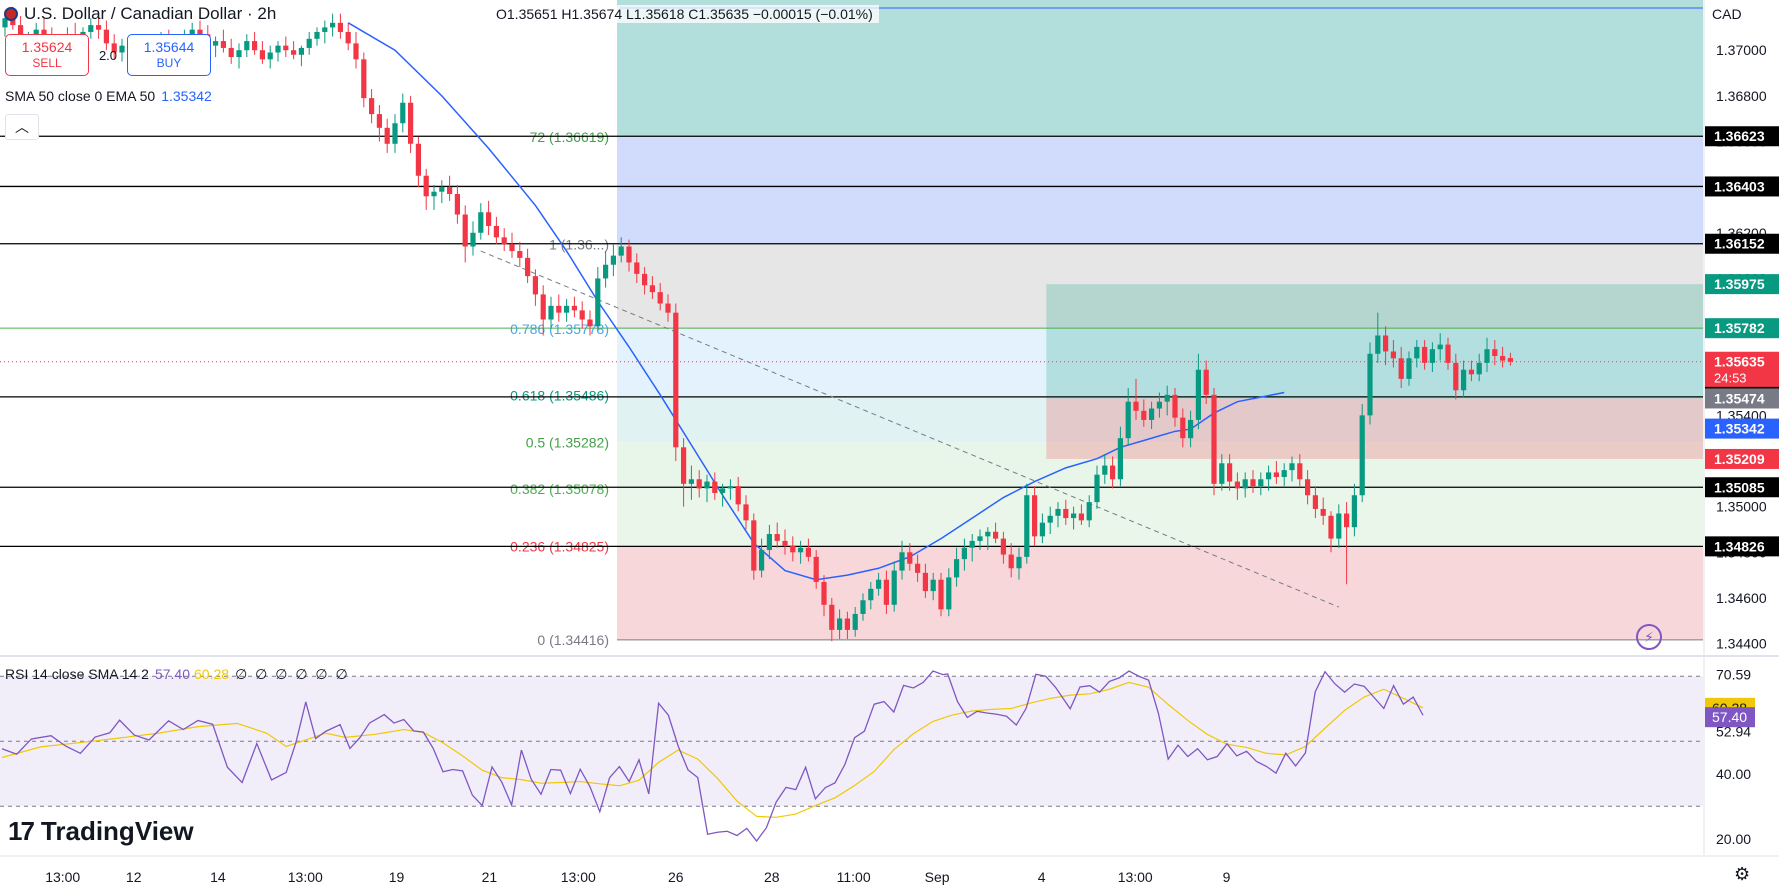  I want to click on price-label: 1.36403, so click(1739, 186).